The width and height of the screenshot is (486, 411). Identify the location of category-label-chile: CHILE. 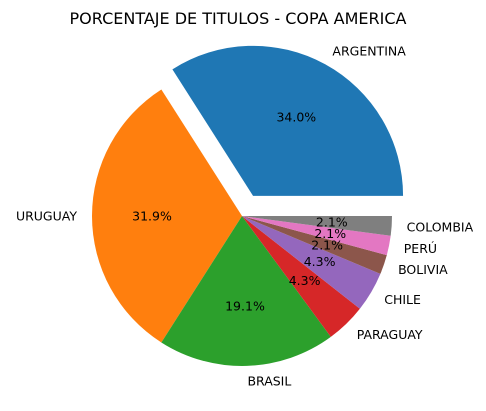
(402, 299).